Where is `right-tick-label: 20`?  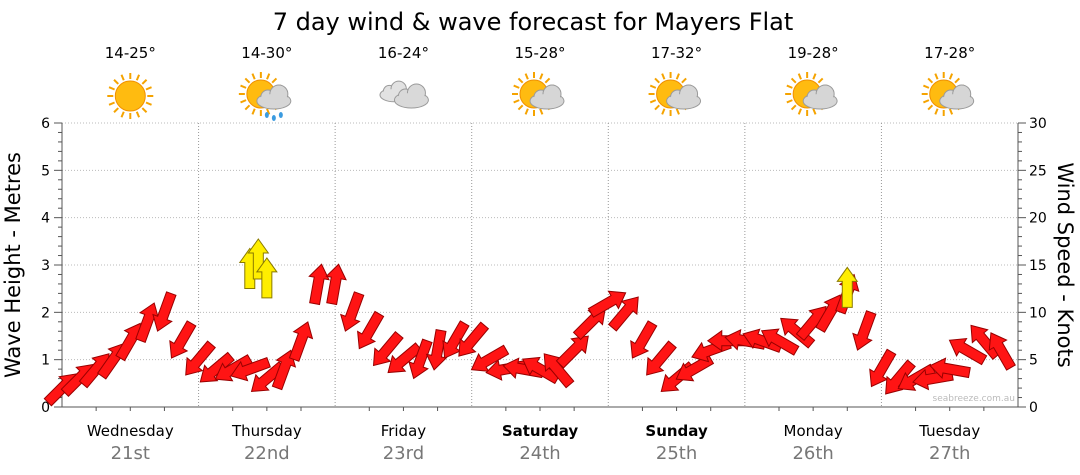
right-tick-label: 20 is located at coordinates (1038, 219).